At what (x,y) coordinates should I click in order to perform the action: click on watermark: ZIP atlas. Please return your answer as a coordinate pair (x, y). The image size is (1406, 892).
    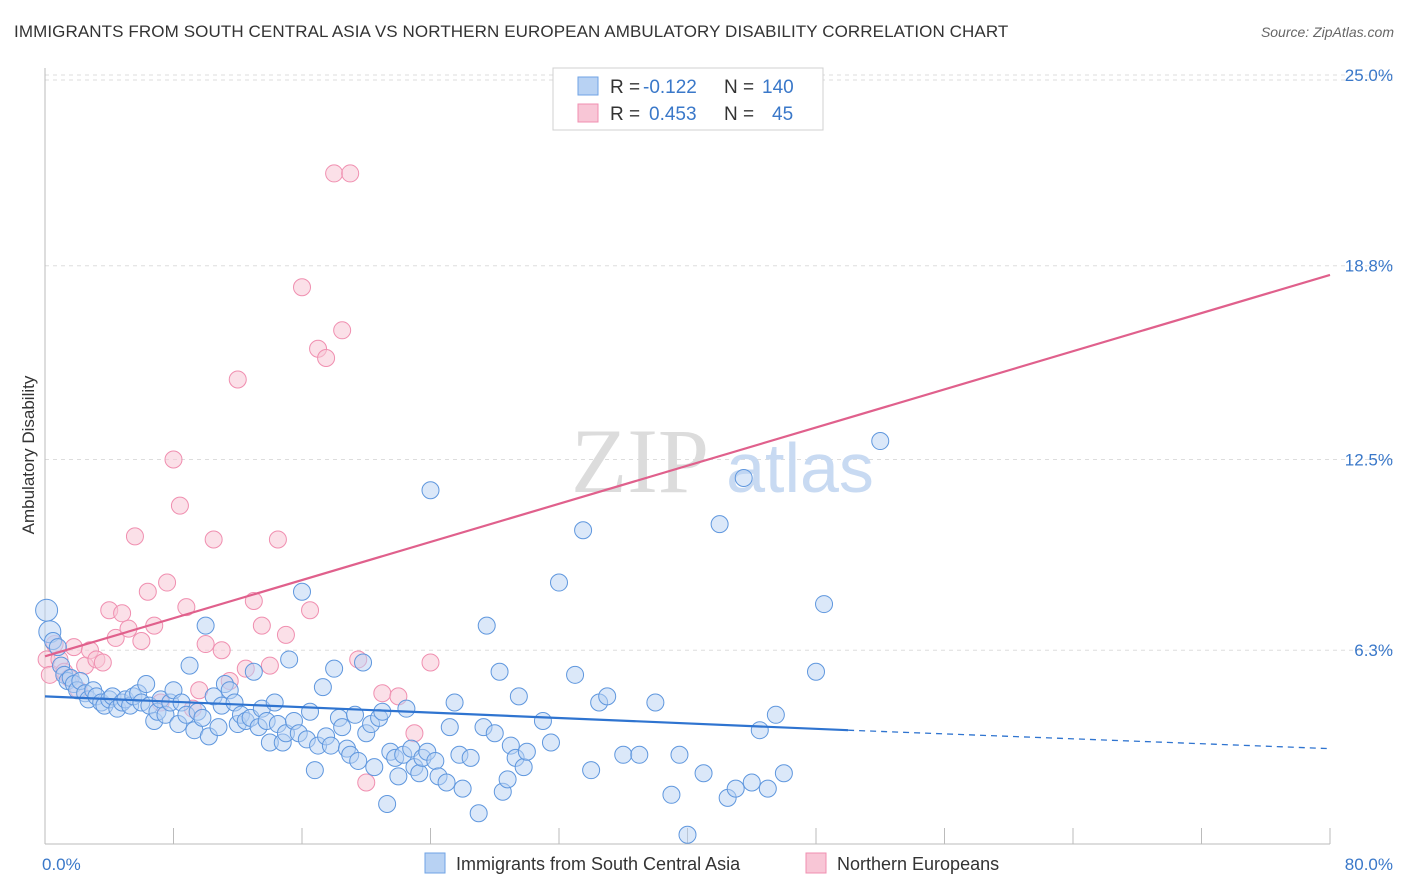
    Looking at the image, I should click on (722, 461).